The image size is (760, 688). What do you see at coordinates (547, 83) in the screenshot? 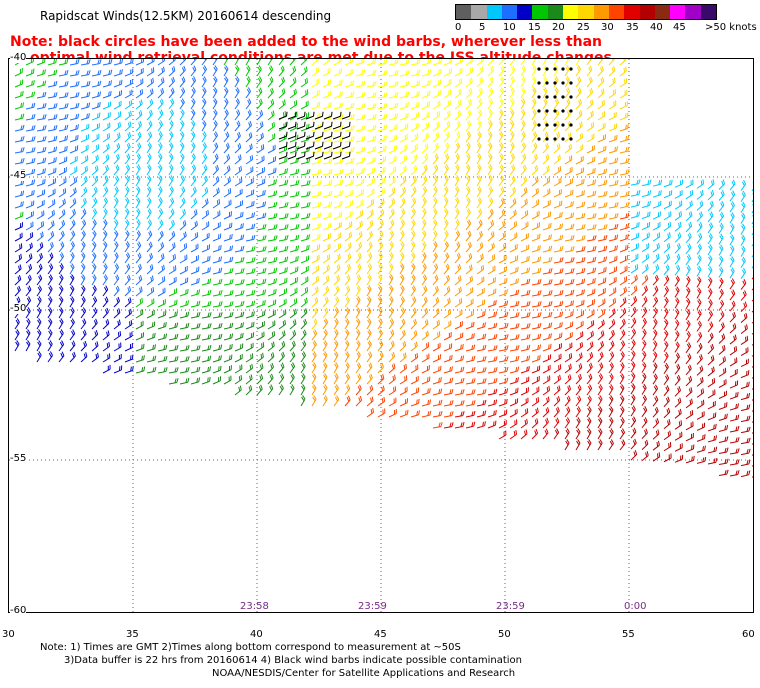
I see `flag-circle` at bounding box center [547, 83].